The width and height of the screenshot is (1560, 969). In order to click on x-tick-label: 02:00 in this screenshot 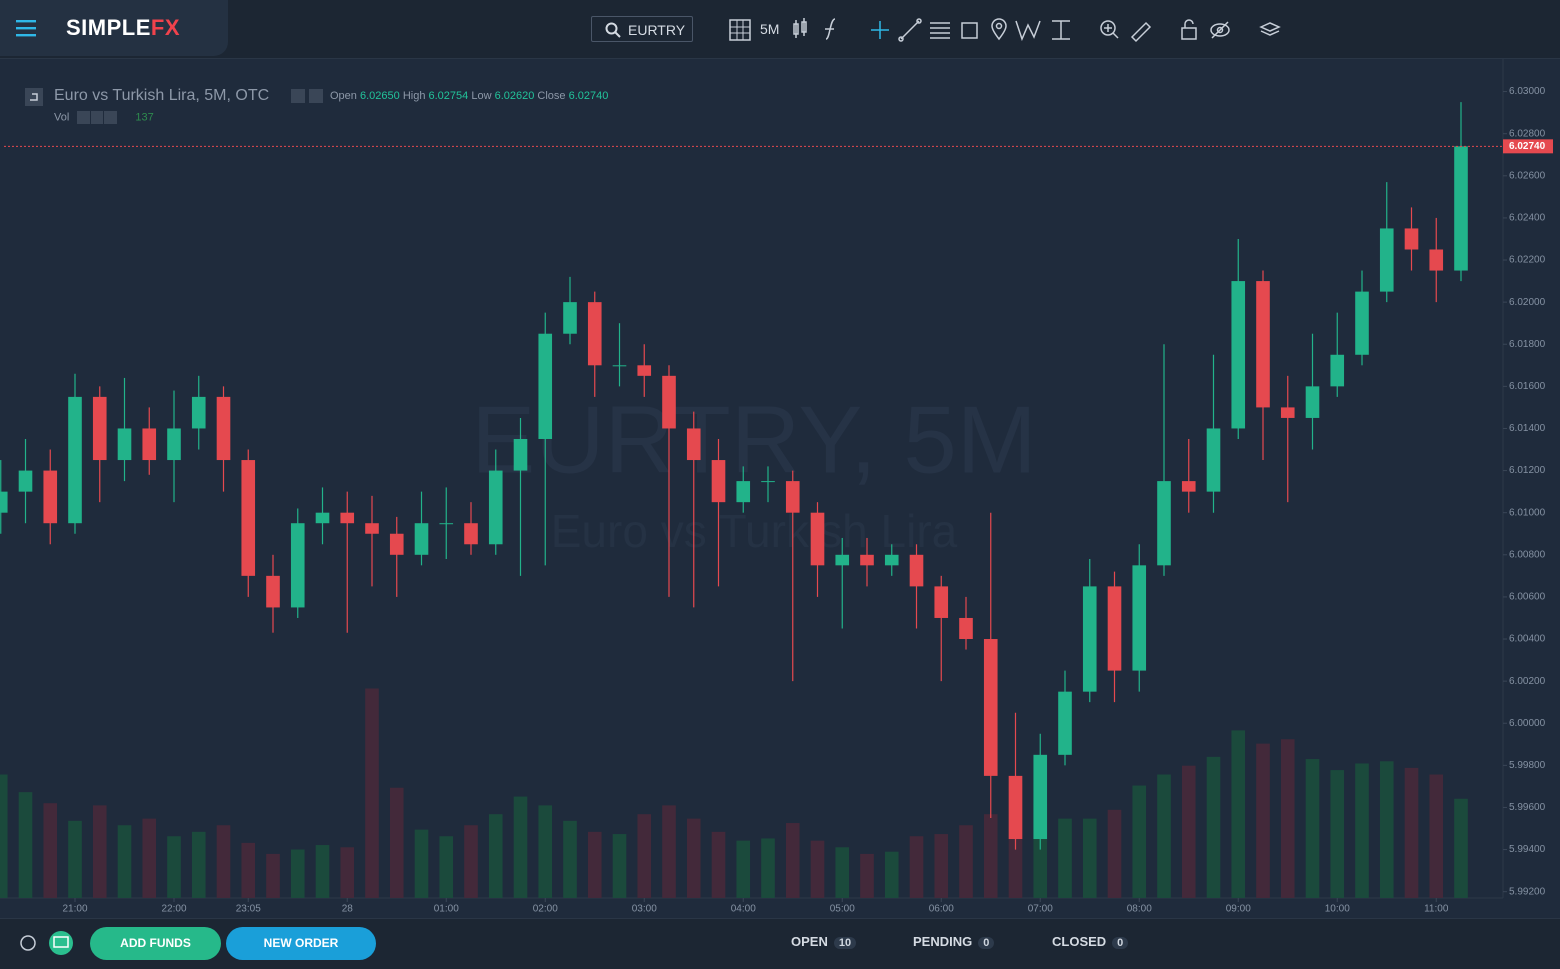, I will do `click(545, 909)`.